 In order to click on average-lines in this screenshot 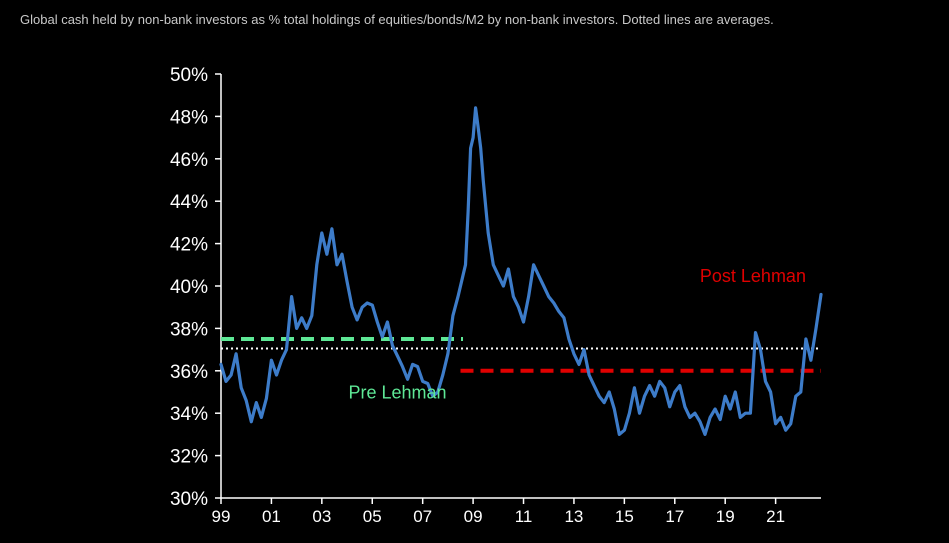, I will do `click(521, 355)`.